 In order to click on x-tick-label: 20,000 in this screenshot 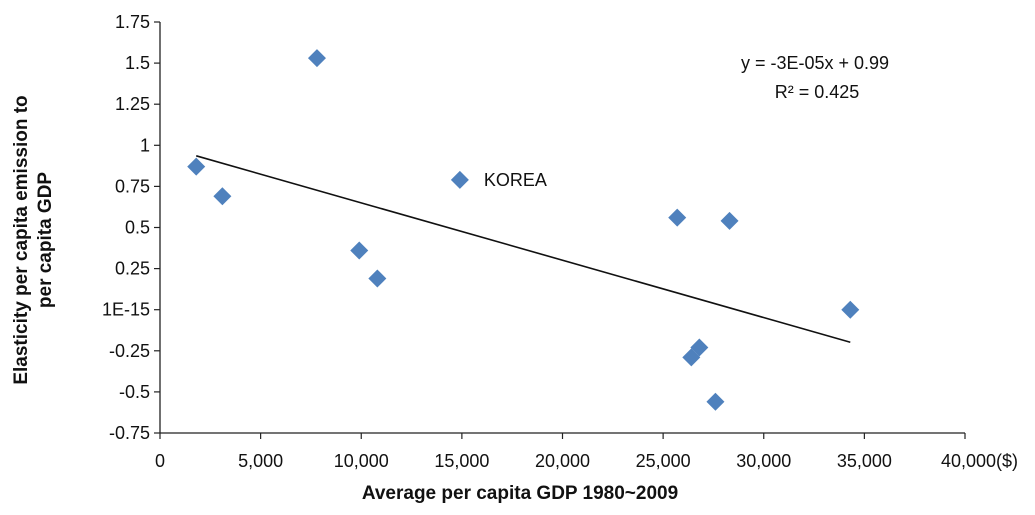, I will do `click(562, 461)`.